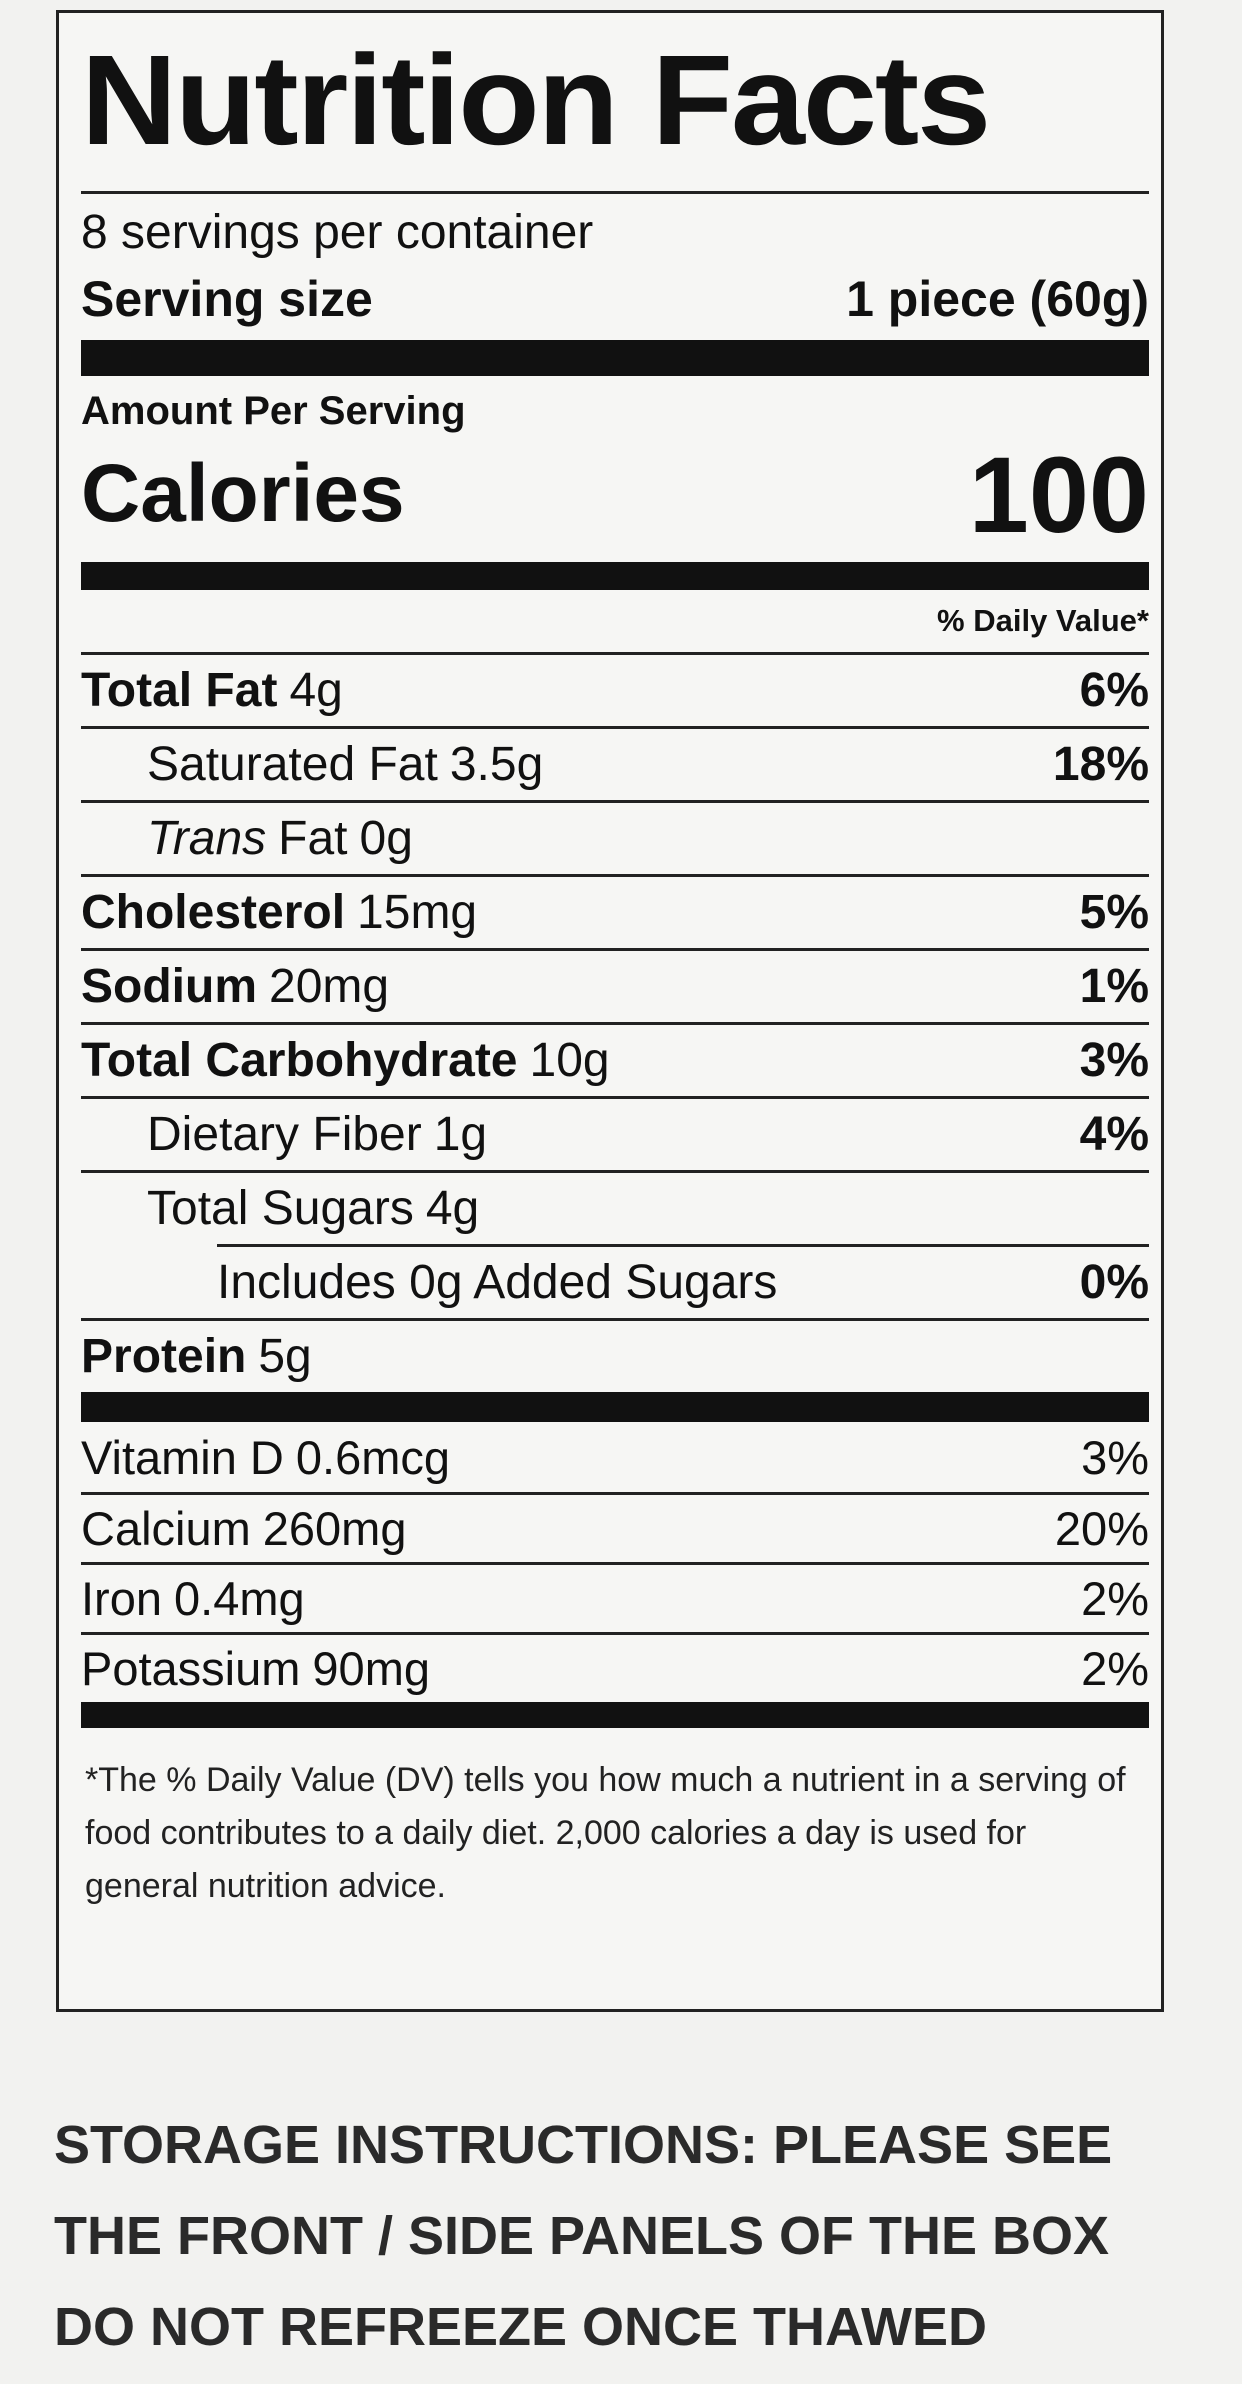 Image resolution: width=1242 pixels, height=2384 pixels. What do you see at coordinates (460, 1134) in the screenshot?
I see `nutrient-amount: 1g` at bounding box center [460, 1134].